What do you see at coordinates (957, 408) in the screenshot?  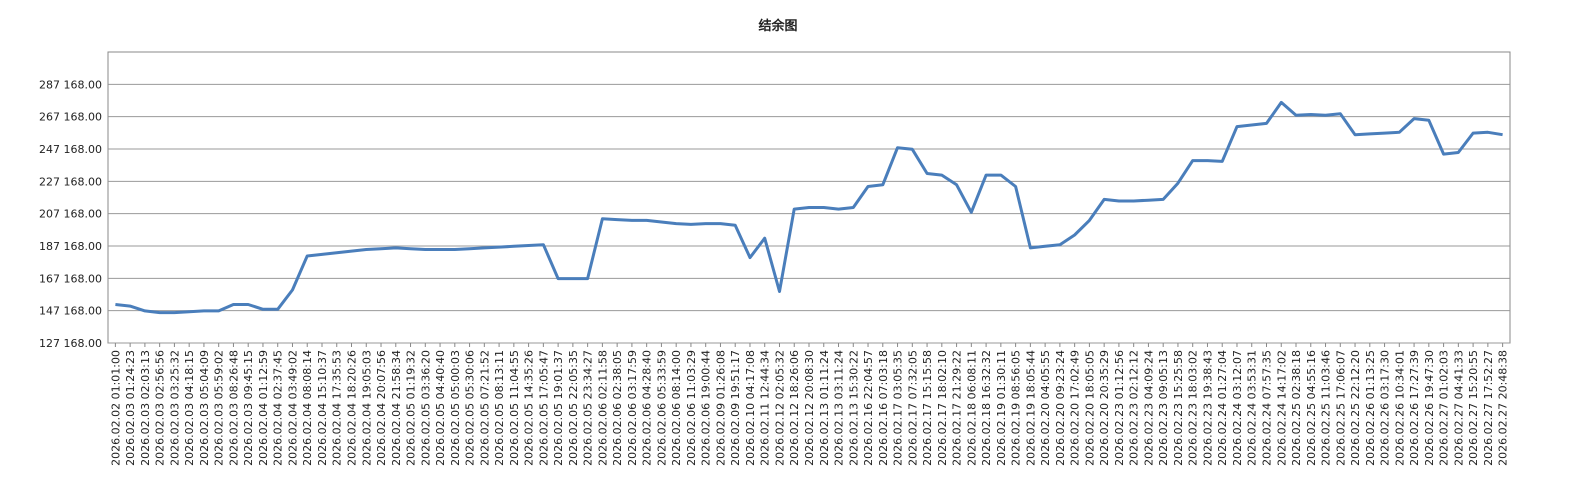 I see `x-tick-label: 2026.02.17 21:29:22` at bounding box center [957, 408].